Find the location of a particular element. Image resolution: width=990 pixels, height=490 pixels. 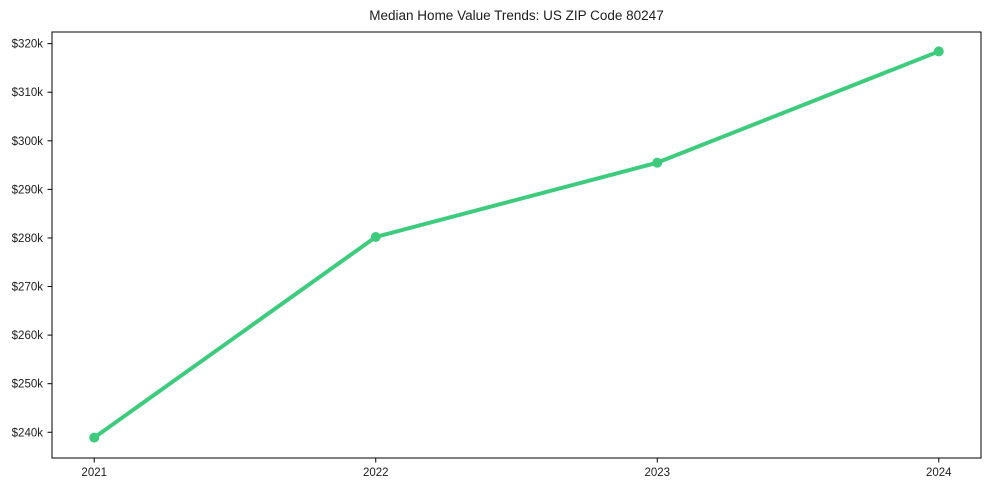

y-tick-label: $320k is located at coordinates (28, 45).